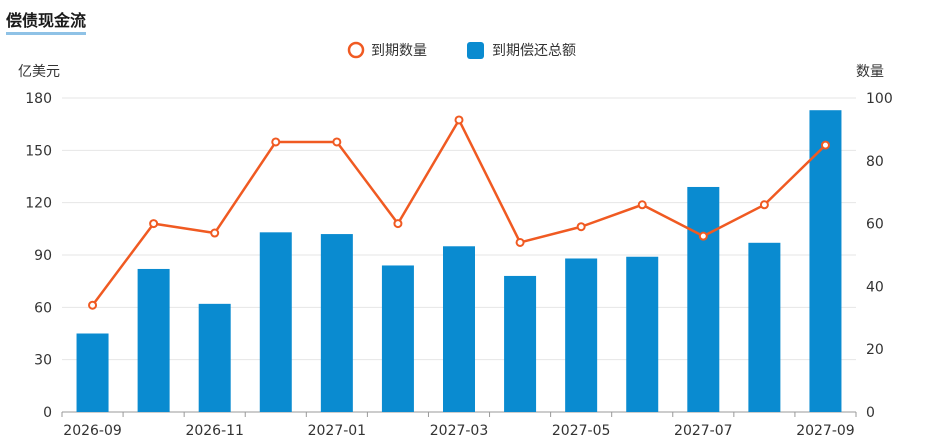 The height and width of the screenshot is (440, 928). Describe the element at coordinates (92, 431) in the screenshot. I see `x-tick-label: 2026-09` at that location.